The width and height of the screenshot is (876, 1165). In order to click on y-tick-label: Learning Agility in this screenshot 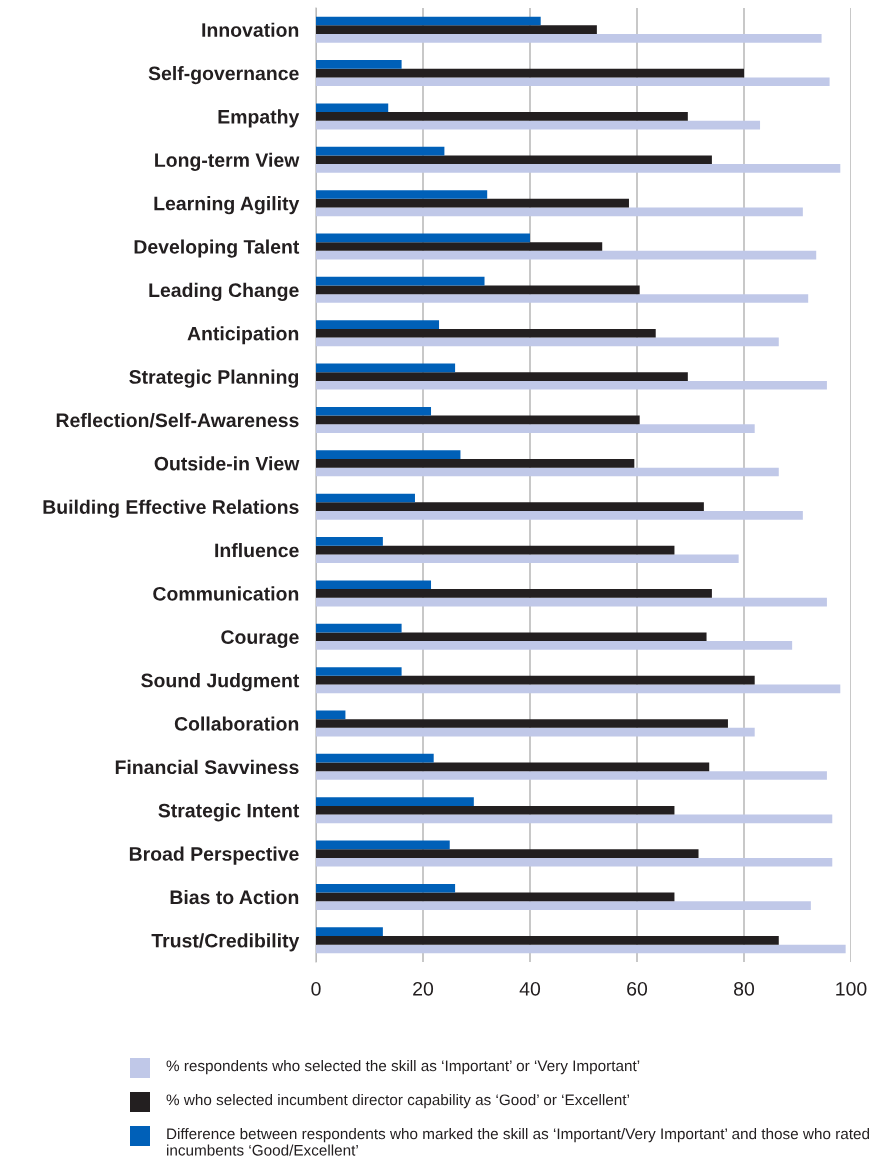, I will do `click(227, 205)`.